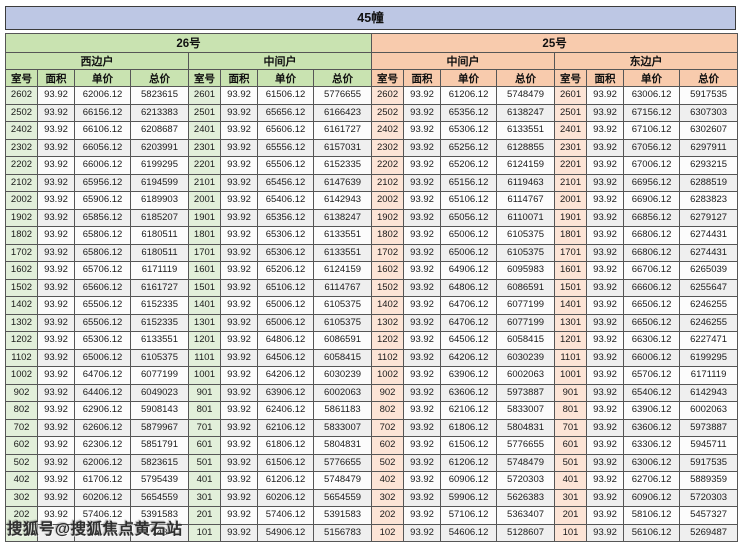 The height and width of the screenshot is (545, 740). I want to click on building-title: 45幢, so click(370, 18).